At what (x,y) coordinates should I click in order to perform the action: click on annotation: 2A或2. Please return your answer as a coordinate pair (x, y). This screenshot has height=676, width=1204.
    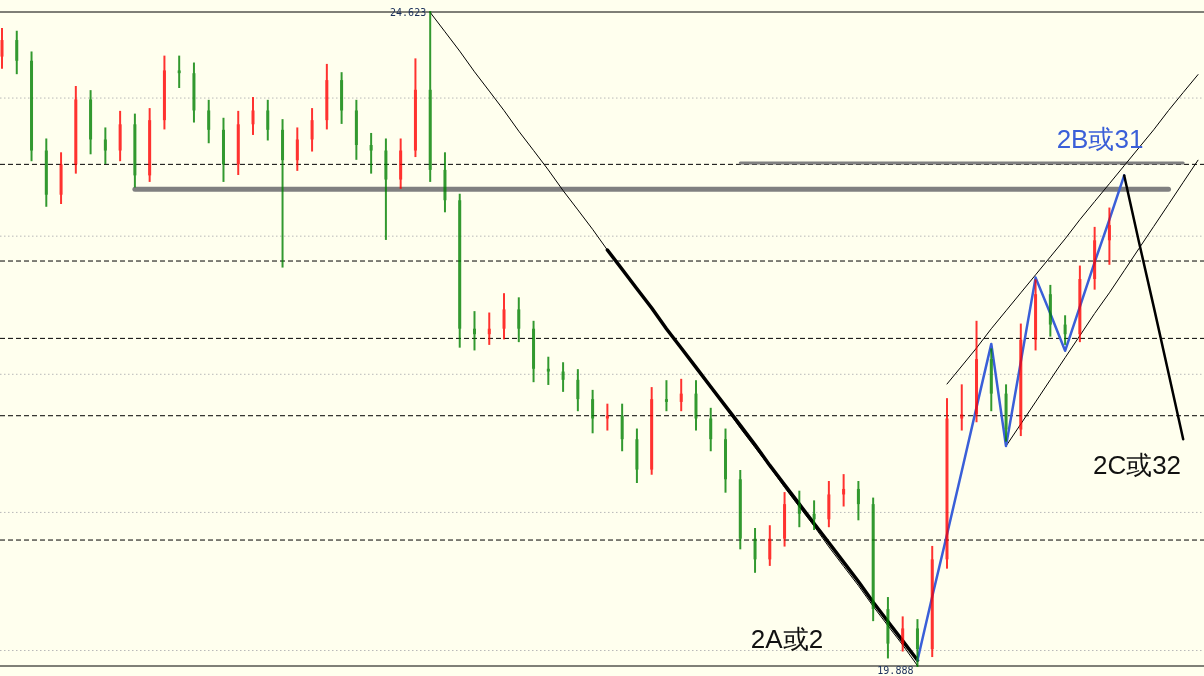
    Looking at the image, I should click on (787, 639).